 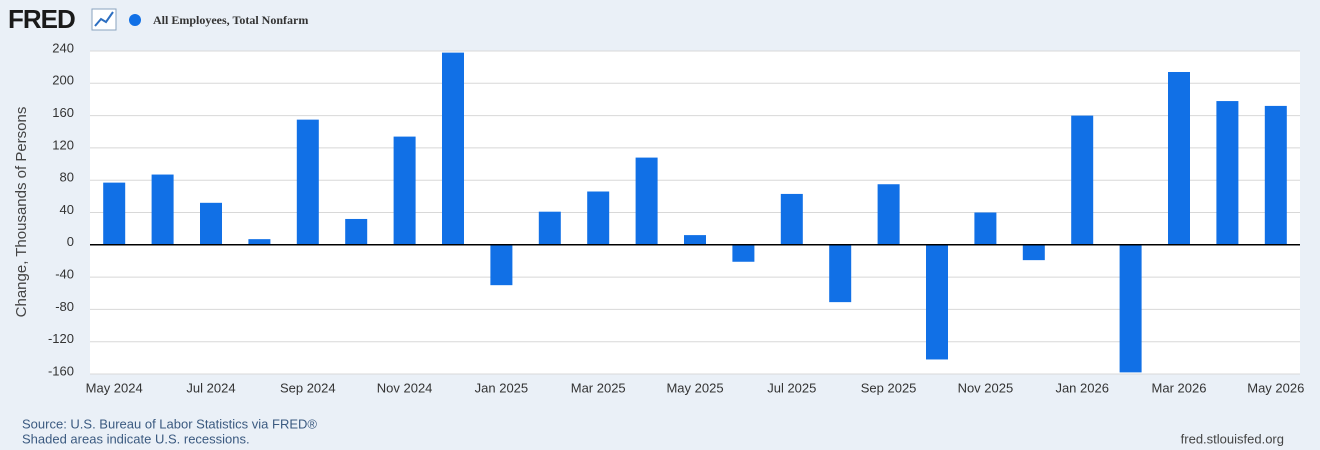 I want to click on y-tick-label: 40, so click(x=67, y=209).